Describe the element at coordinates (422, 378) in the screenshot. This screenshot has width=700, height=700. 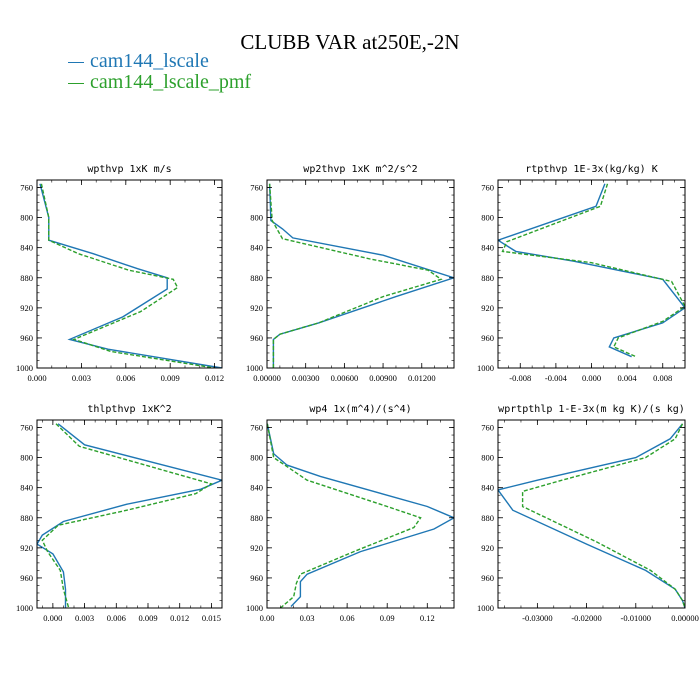
I see `x-tick-label: 0.01200` at that location.